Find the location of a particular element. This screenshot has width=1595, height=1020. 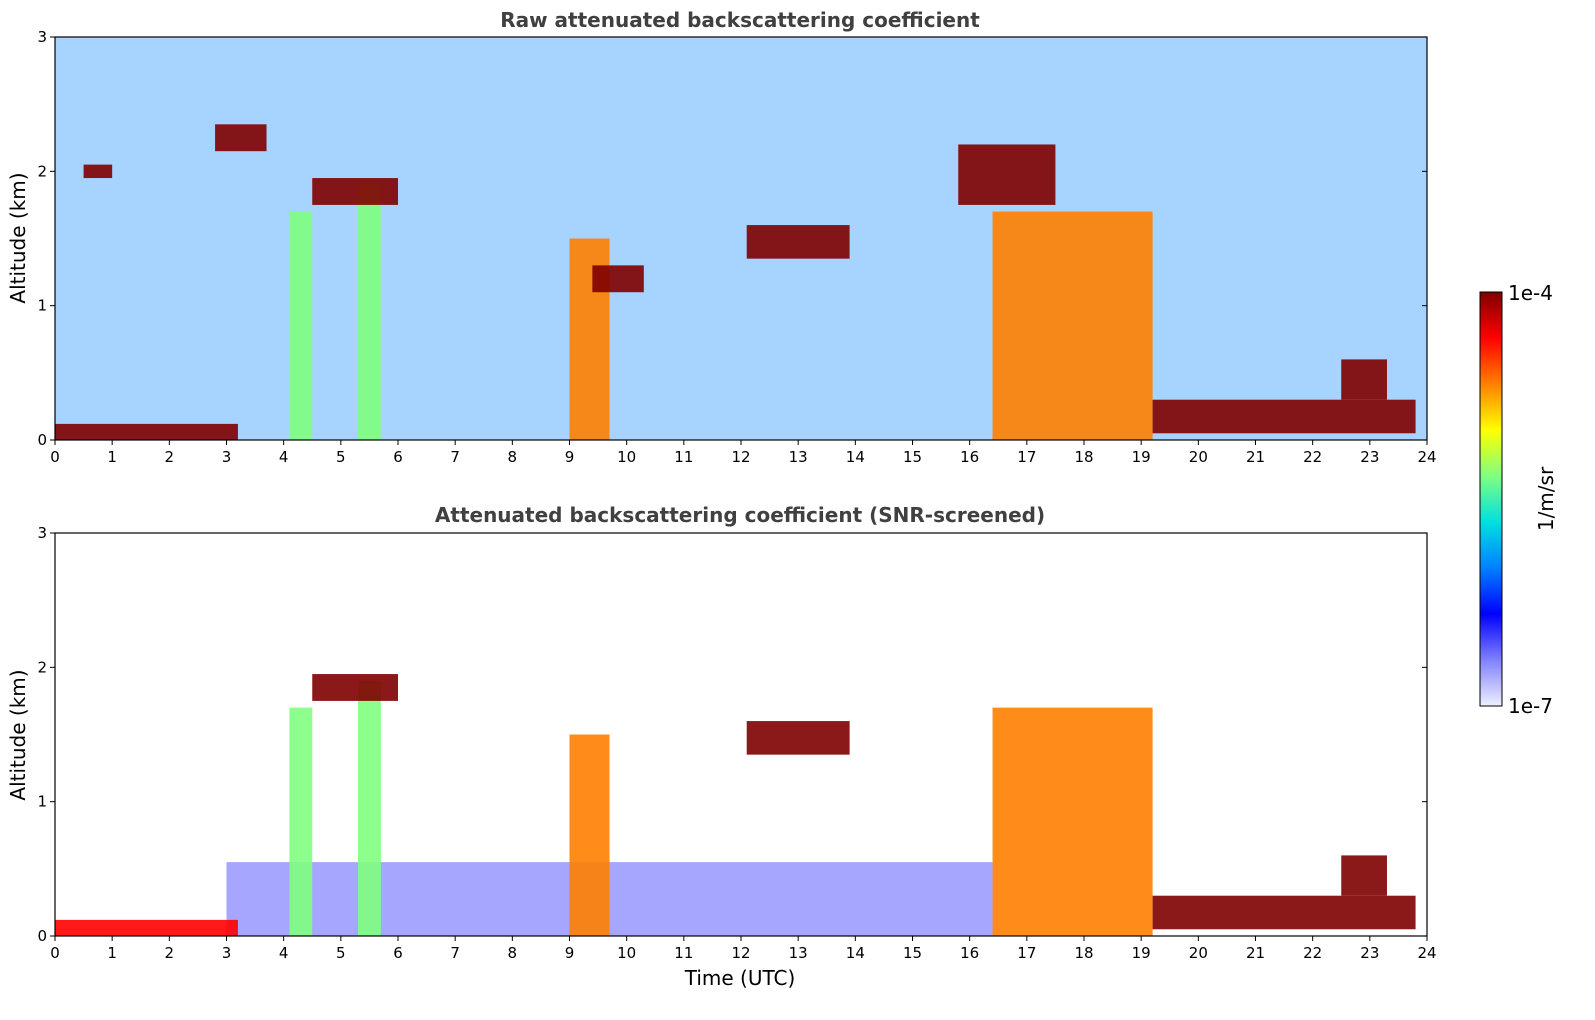

screened-x-tick-label: 4 is located at coordinates (284, 953).